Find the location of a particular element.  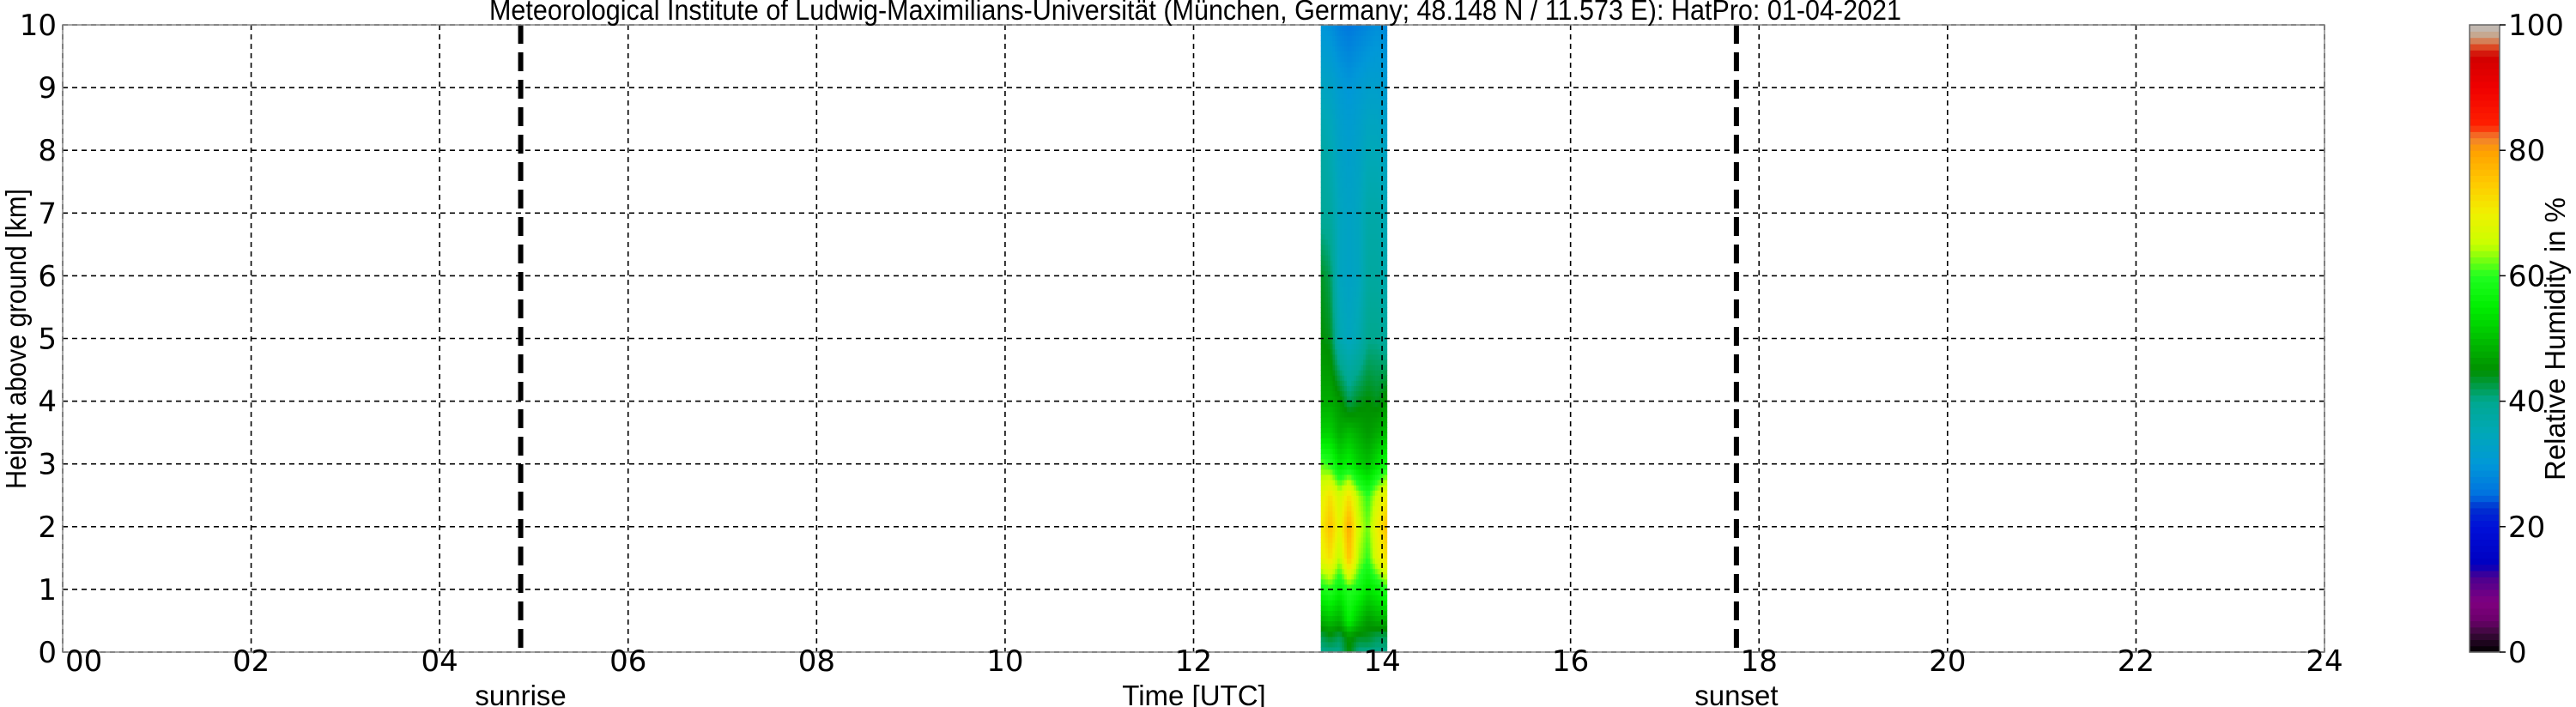

colorbar-segment is located at coordinates (2485, 562).